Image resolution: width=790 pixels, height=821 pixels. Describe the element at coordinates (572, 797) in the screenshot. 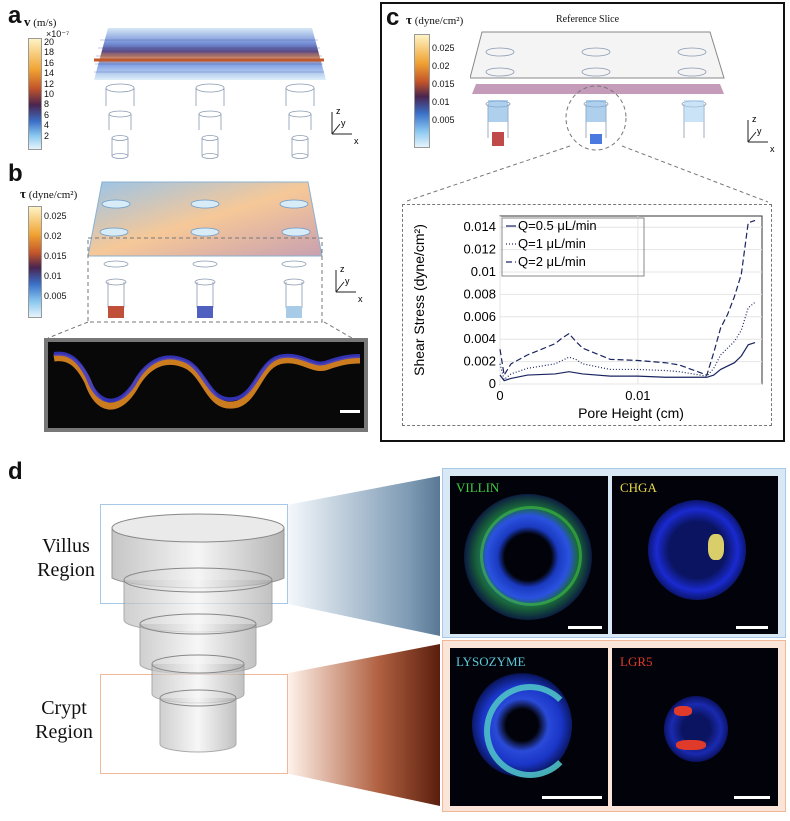

I see `lysozyme-scale-bar` at that location.